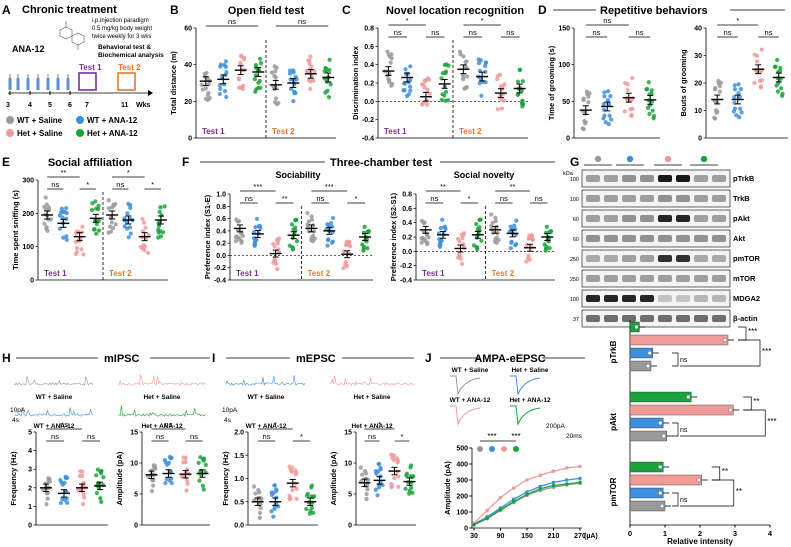 The width and height of the screenshot is (791, 547). What do you see at coordinates (433, 273) in the screenshot?
I see `test-label: Test 1` at bounding box center [433, 273].